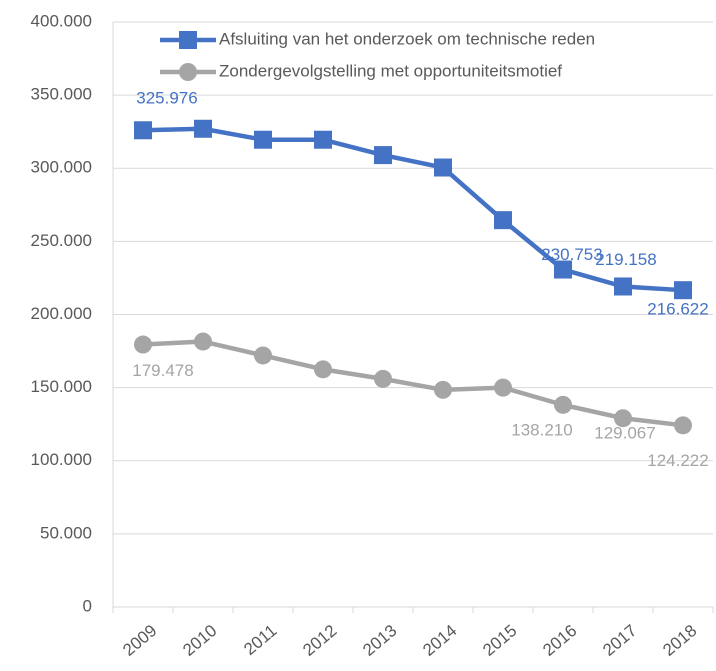 The height and width of the screenshot is (671, 716). I want to click on data-label: 124.222, so click(677, 460).